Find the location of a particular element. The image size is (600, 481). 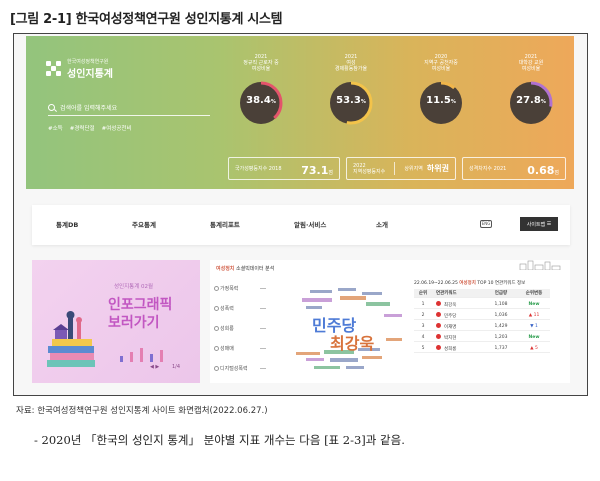

stat-ring: 27.8% is located at coordinates (531, 103).